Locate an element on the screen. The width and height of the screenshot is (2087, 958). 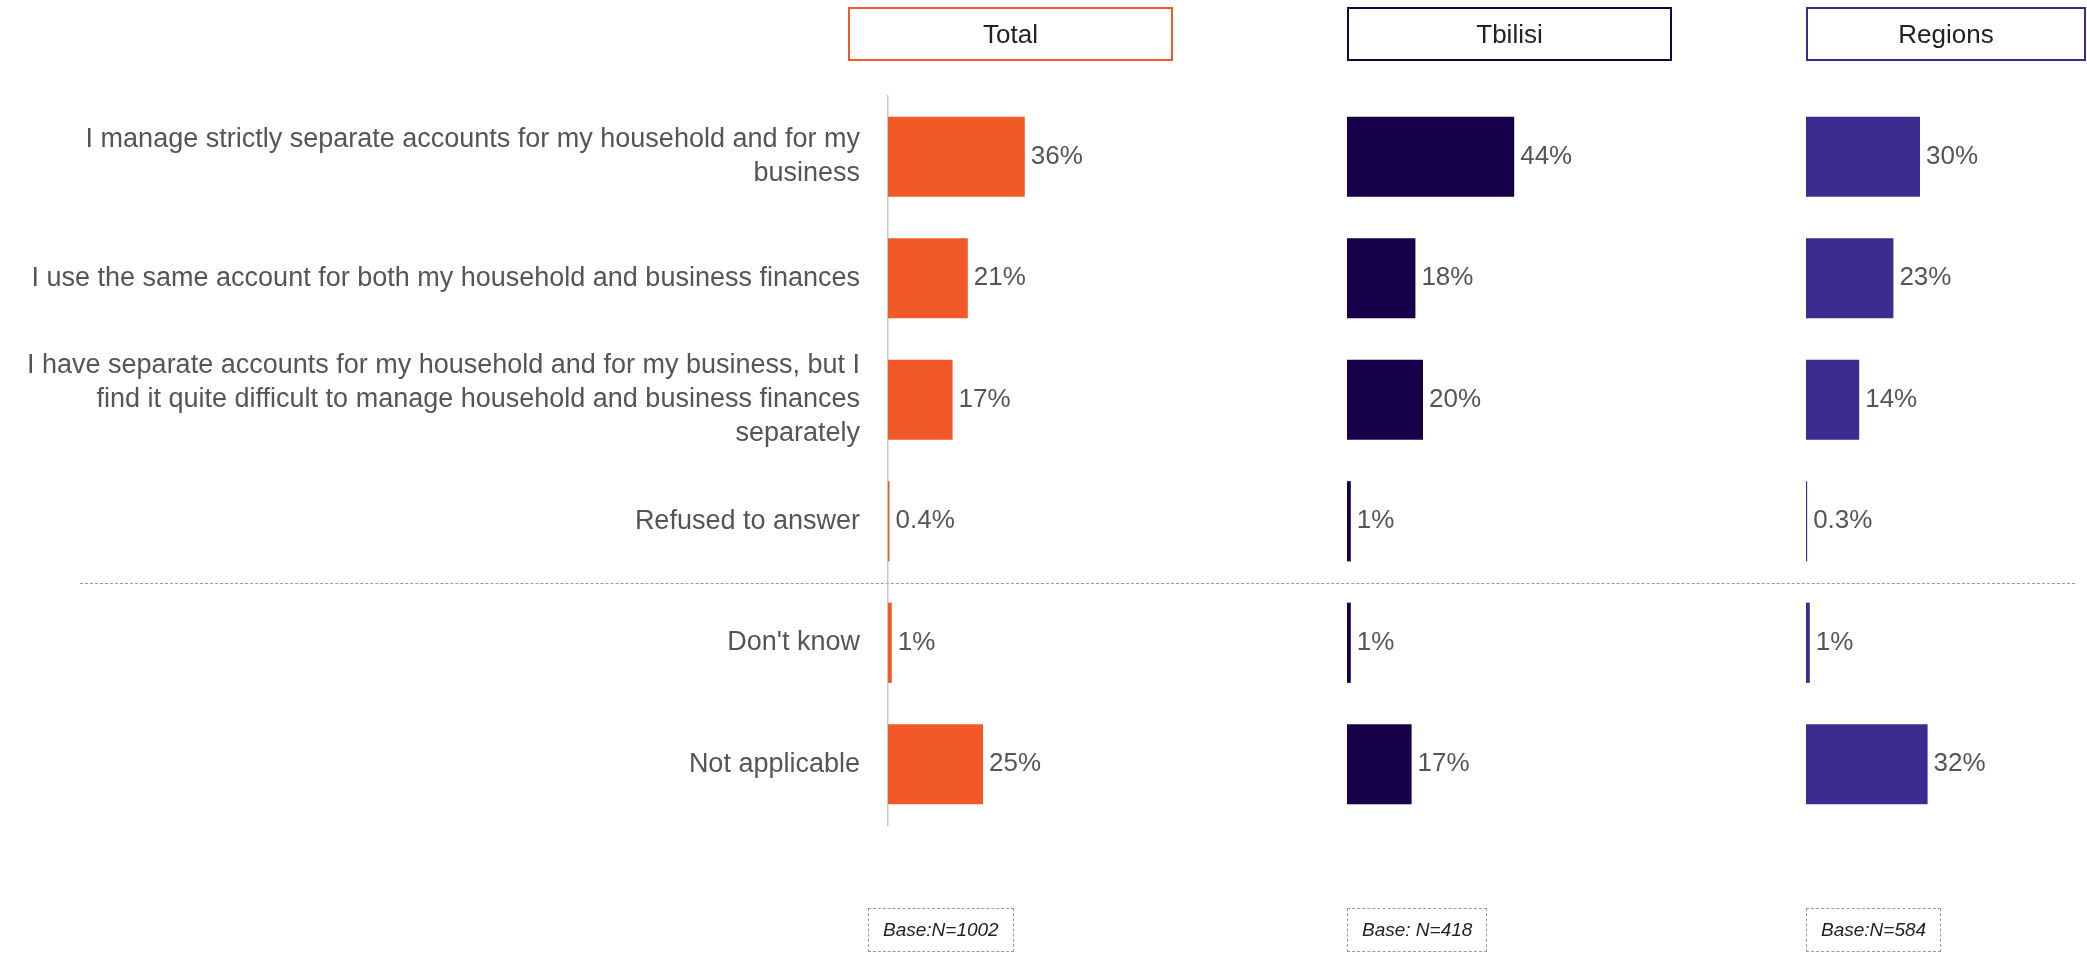
chart-title: Total is located at coordinates (1010, 34).